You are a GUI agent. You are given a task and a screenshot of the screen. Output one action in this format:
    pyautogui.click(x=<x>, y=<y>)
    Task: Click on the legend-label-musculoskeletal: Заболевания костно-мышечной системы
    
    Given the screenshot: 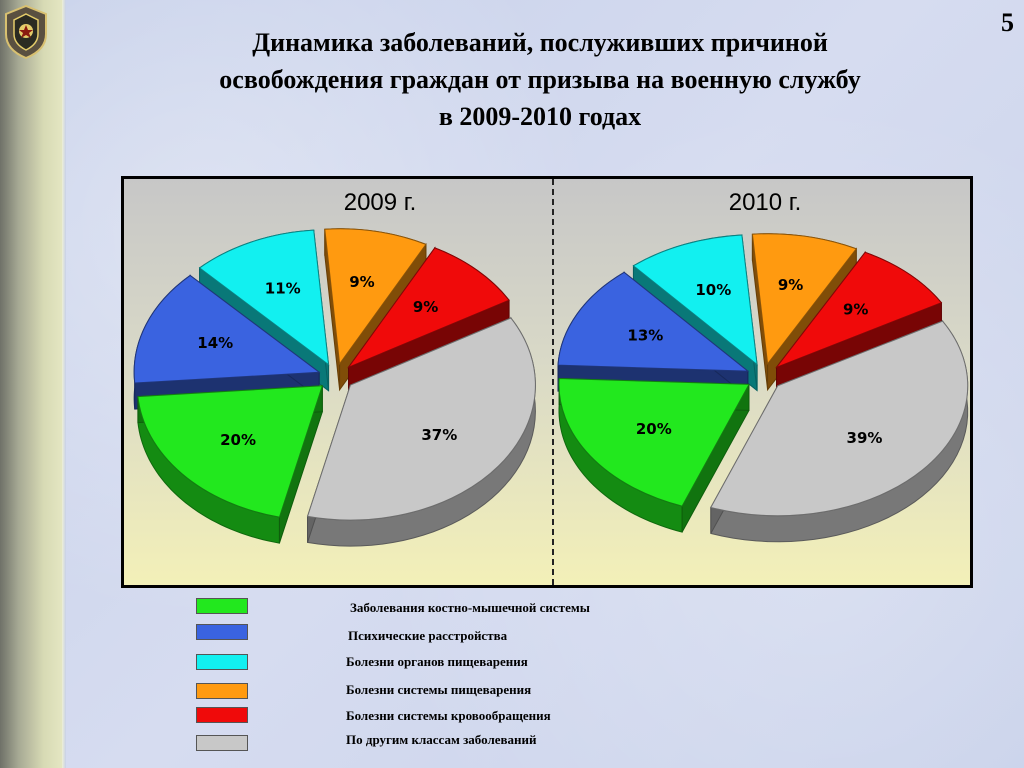 What is the action you would take?
    pyautogui.click(x=470, y=607)
    